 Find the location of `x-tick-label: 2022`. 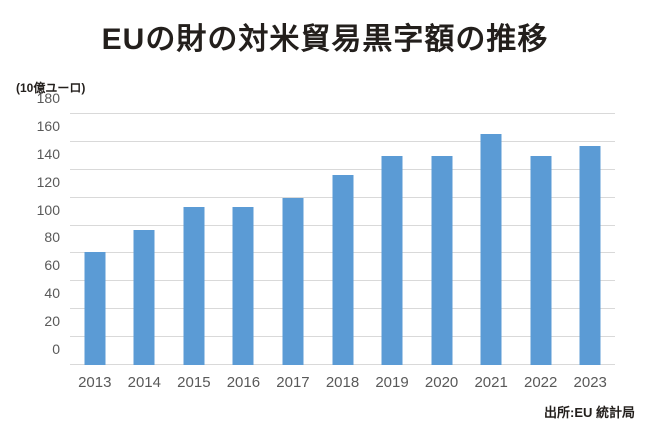

x-tick-label: 2022 is located at coordinates (540, 382).